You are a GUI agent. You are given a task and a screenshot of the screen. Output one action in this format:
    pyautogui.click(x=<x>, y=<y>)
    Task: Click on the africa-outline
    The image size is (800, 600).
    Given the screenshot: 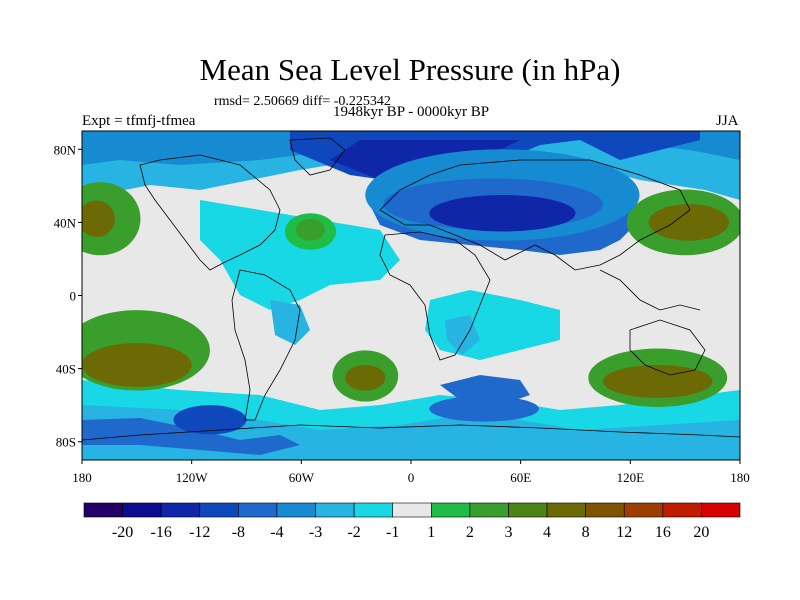 What is the action you would take?
    pyautogui.click(x=435, y=296)
    